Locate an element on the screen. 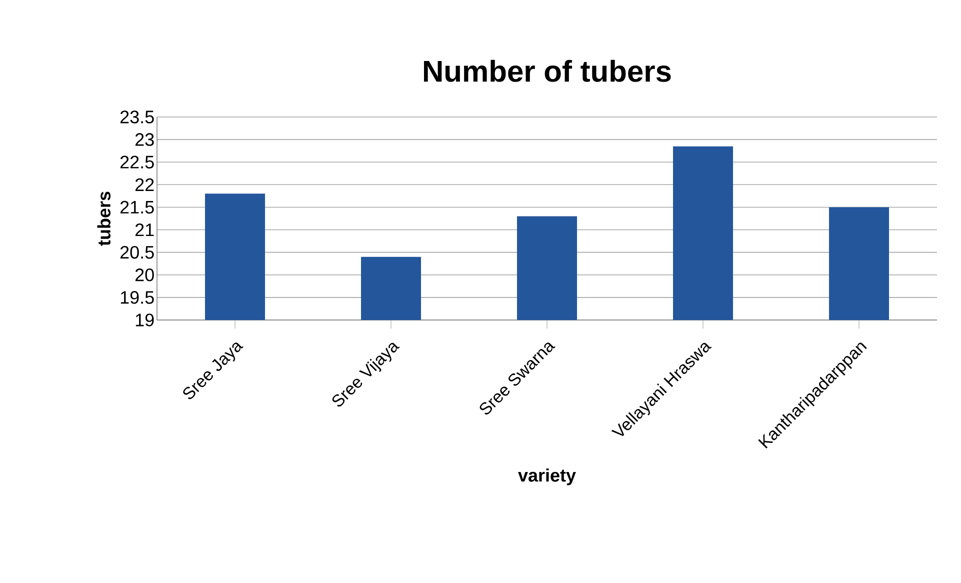 The height and width of the screenshot is (583, 961). y-axis-title: tubers is located at coordinates (104, 219).